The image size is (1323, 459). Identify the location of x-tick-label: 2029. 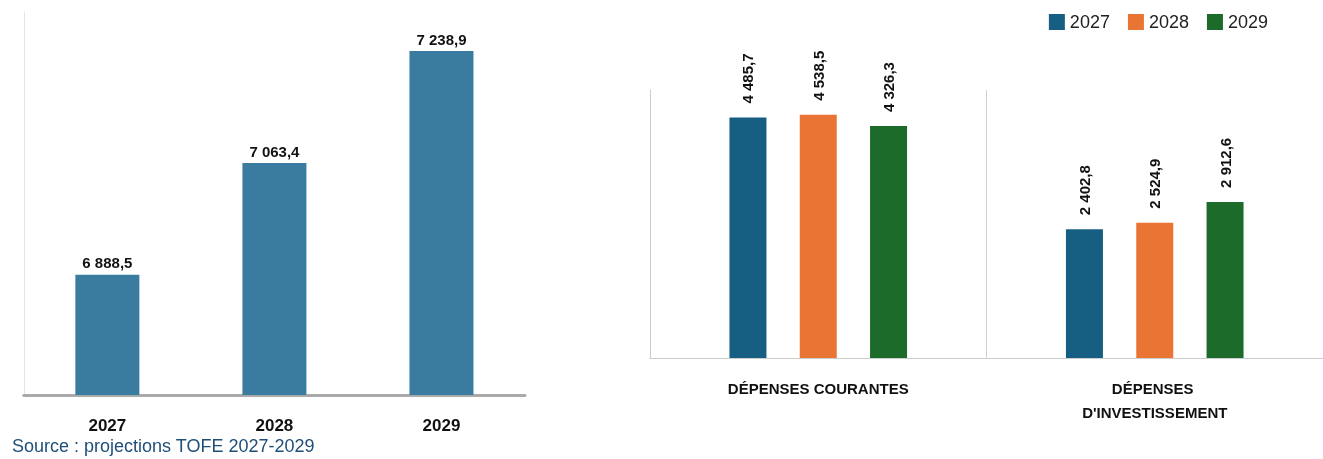
(441, 425).